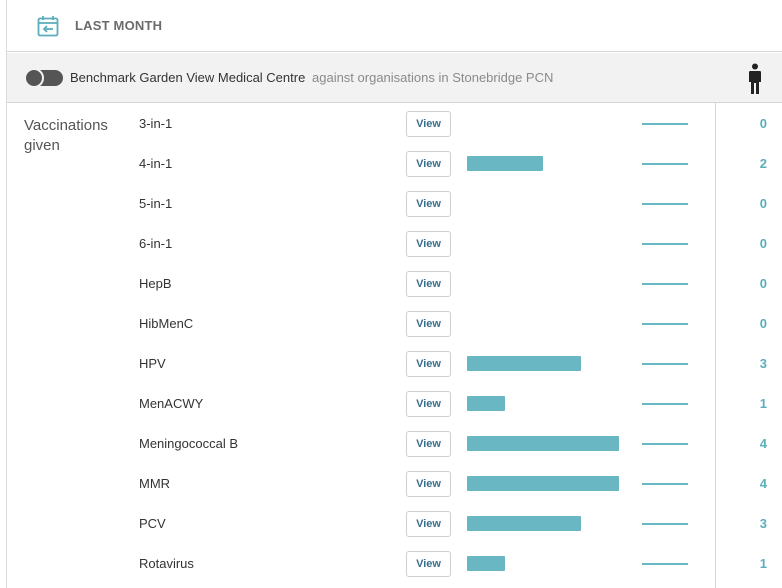  Describe the element at coordinates (394, 564) in the screenshot. I see `list-item: Rotavirus View 1` at that location.